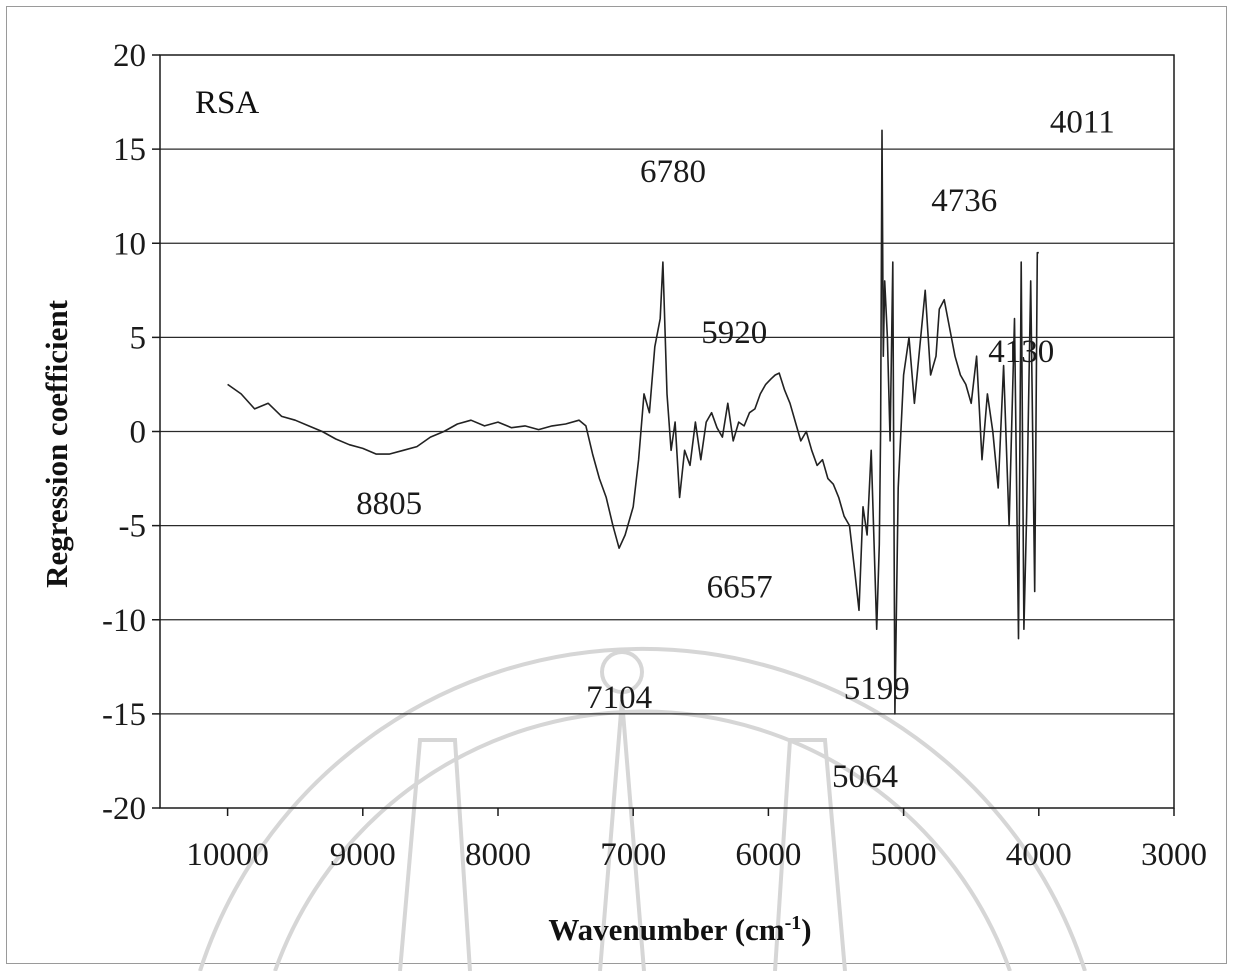 The width and height of the screenshot is (1235, 971). What do you see at coordinates (865, 777) in the screenshot?
I see `peak-label: 5064` at bounding box center [865, 777].